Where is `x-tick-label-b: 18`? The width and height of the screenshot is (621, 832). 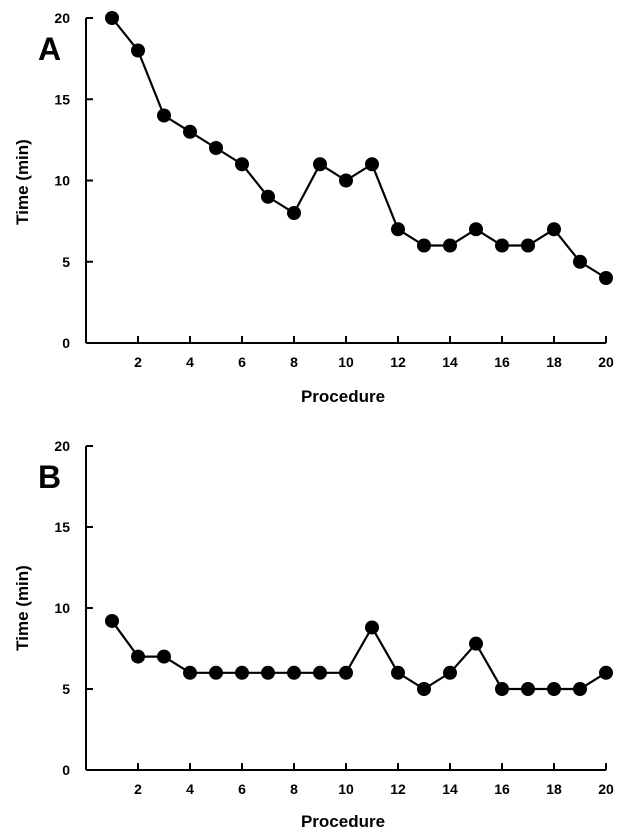 x-tick-label-b: 18 is located at coordinates (554, 789).